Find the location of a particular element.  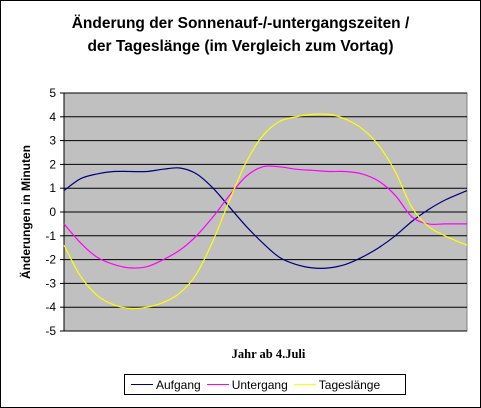

y-tick-label: -1 is located at coordinates (50, 236).